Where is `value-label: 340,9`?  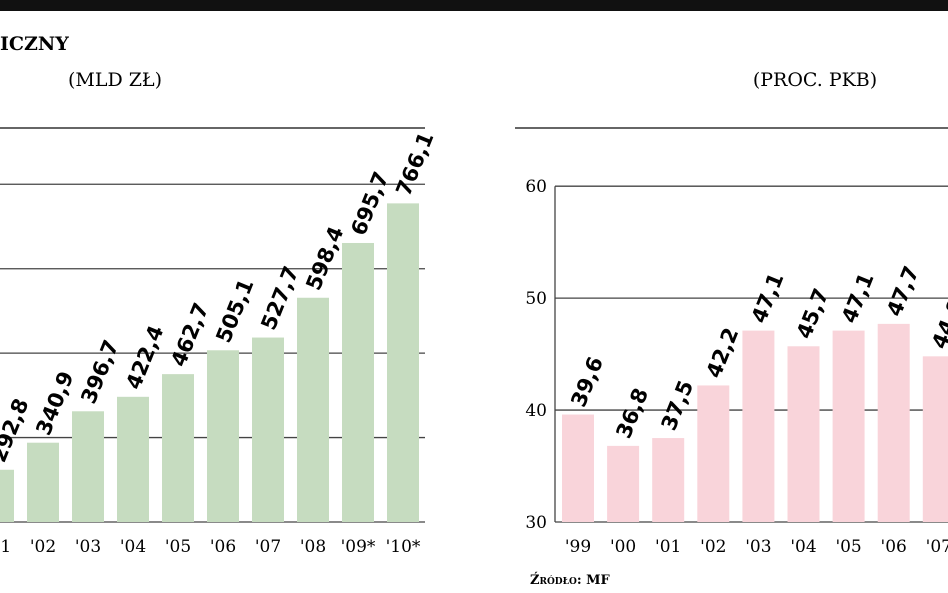
value-label: 340,9 is located at coordinates (54, 403).